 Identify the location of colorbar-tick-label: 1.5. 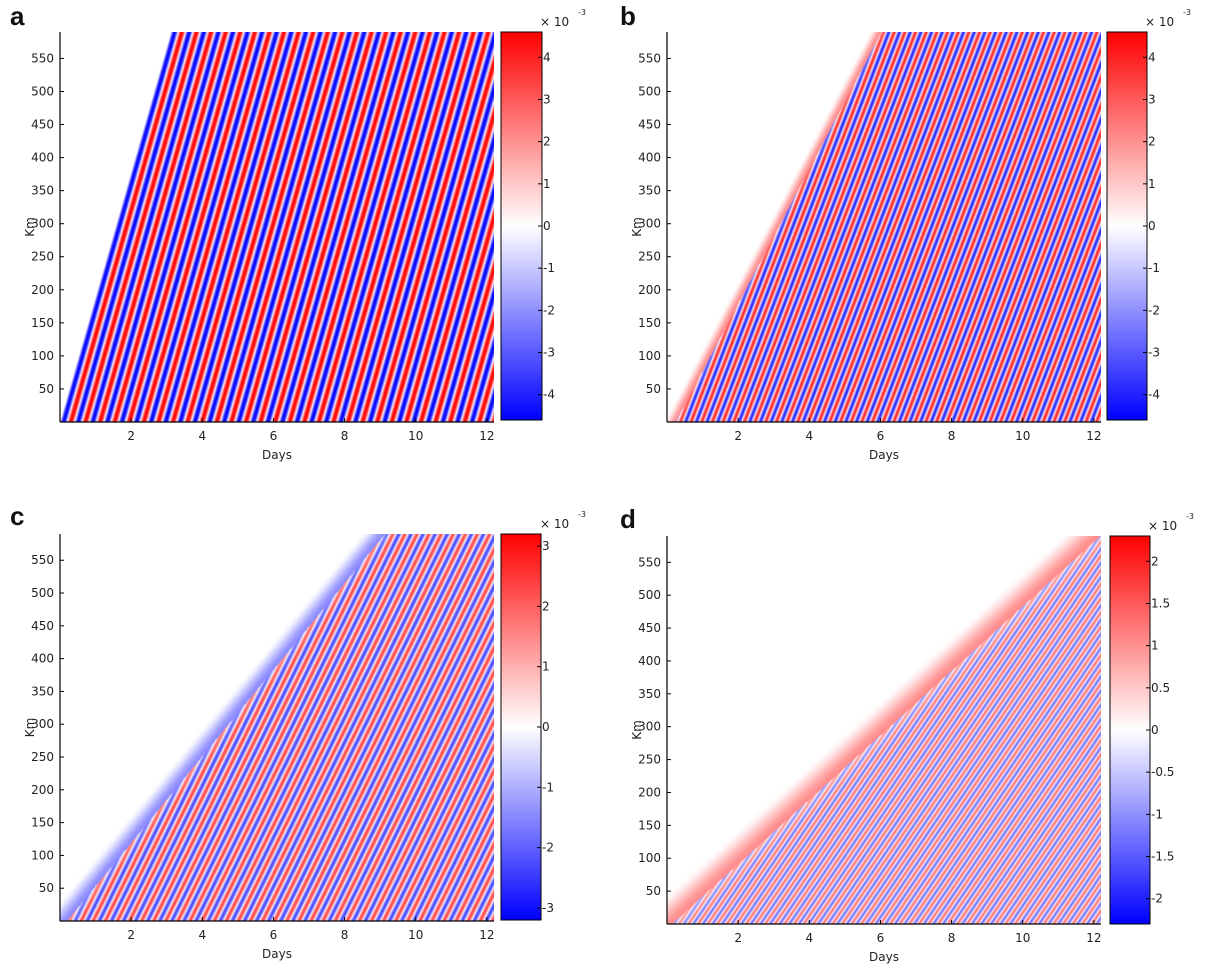
(1160, 603).